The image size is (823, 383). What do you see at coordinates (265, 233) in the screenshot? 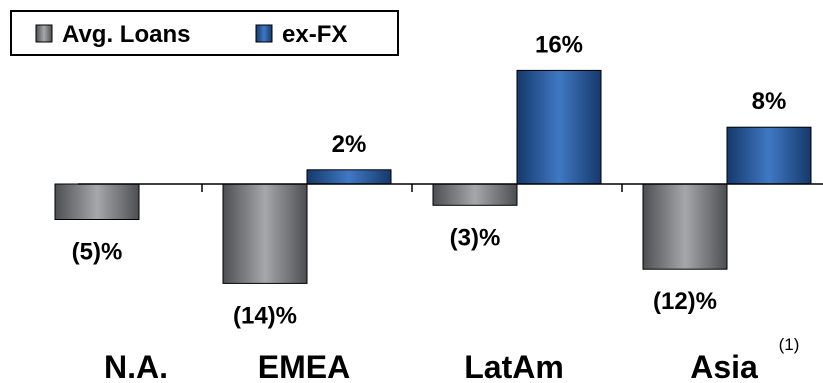
I see `bar-avg-loans-emea` at bounding box center [265, 233].